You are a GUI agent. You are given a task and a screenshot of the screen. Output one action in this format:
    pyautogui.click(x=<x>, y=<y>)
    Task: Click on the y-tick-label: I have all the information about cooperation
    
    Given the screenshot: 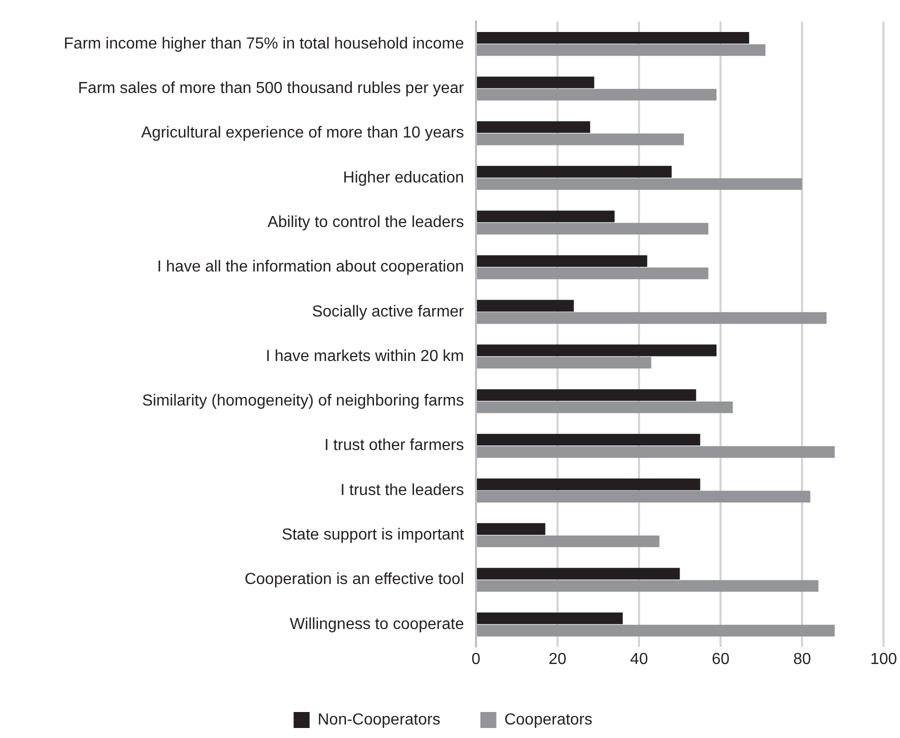 What is the action you would take?
    pyautogui.click(x=310, y=267)
    